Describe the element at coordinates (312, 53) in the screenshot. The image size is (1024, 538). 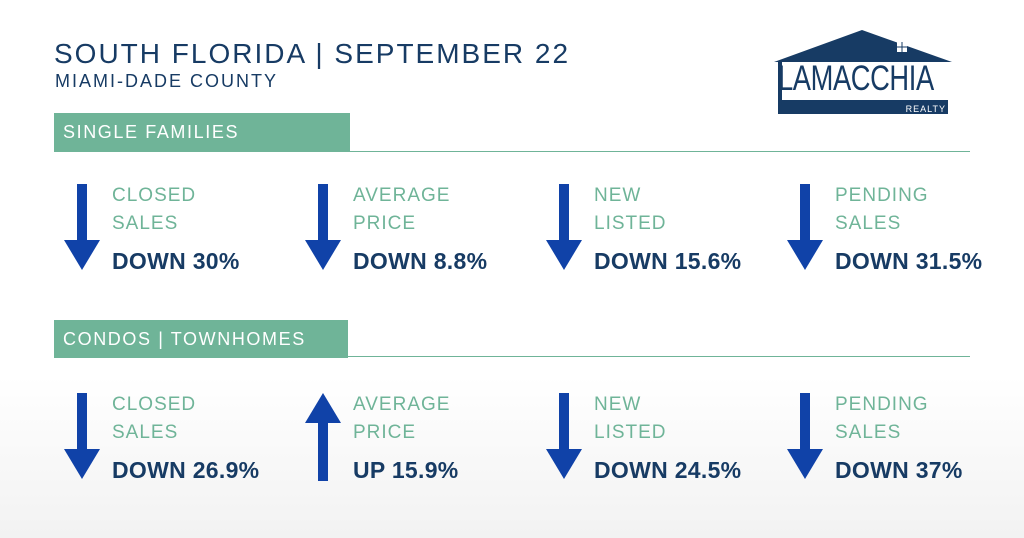
I see `page-title: SOUTH FLORIDA | SEPTEMBER 22` at that location.